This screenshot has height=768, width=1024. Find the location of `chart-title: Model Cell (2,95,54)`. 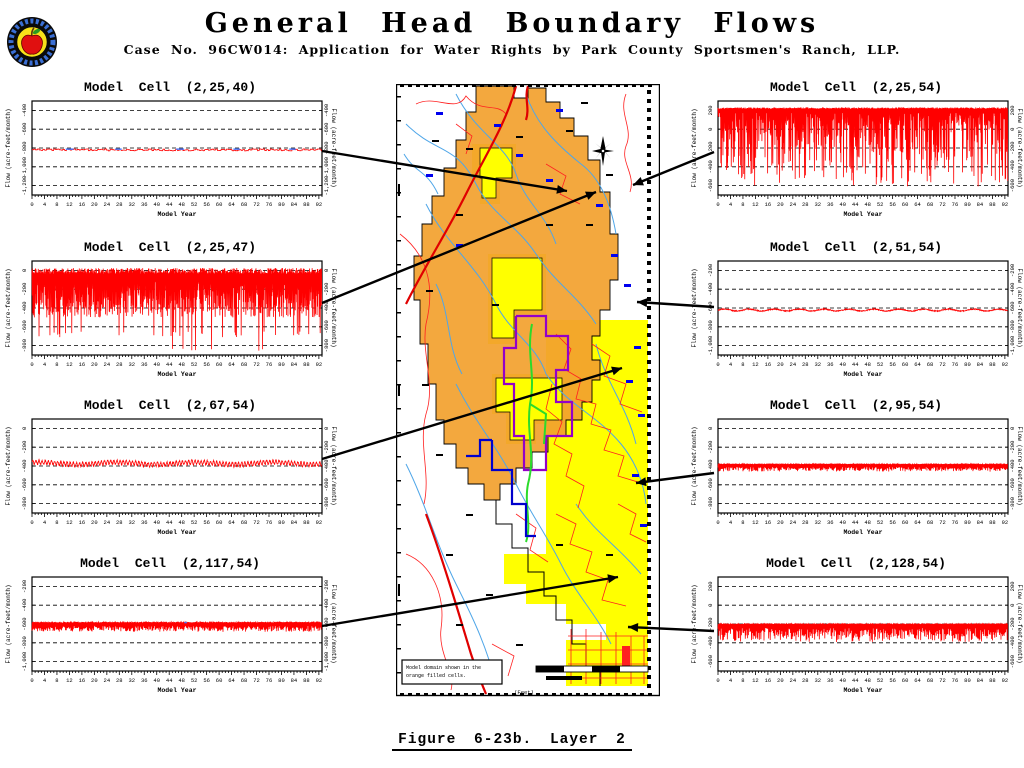

chart-title: Model Cell (2,95,54) is located at coordinates (856, 405).